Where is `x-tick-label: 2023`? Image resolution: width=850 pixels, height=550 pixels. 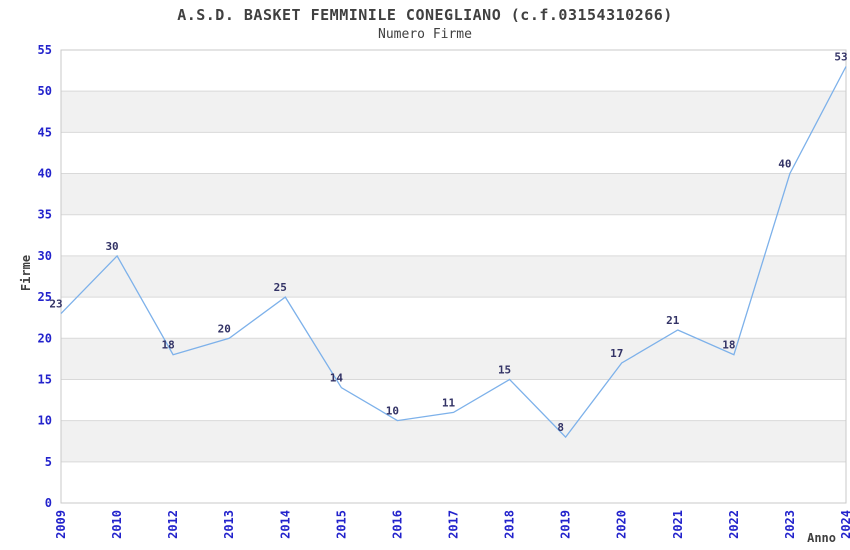
x-tick-label: 2023 is located at coordinates (790, 524).